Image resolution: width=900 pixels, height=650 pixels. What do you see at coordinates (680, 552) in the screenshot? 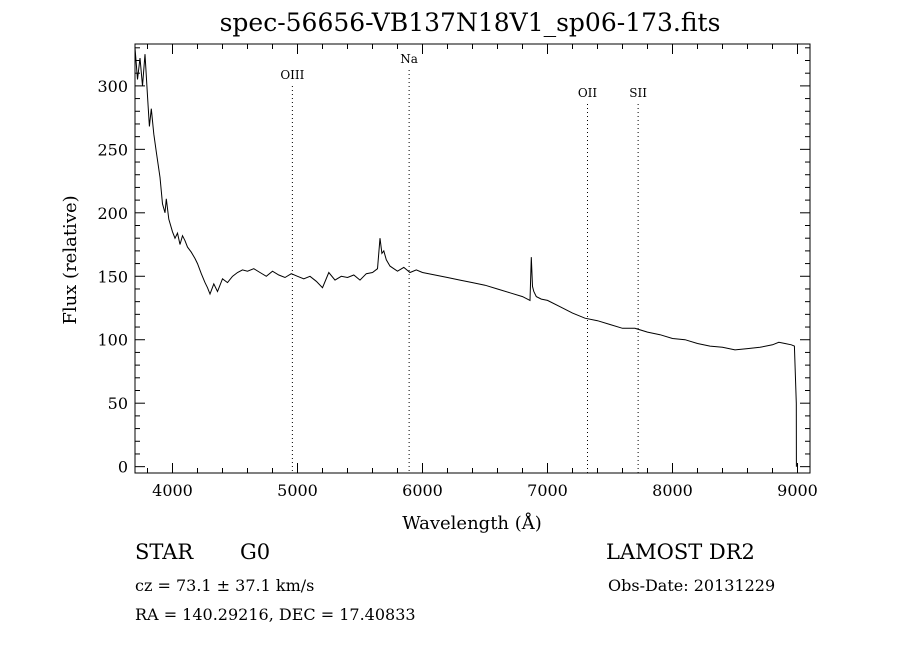
I see `survey-name: LAMOST DR2` at bounding box center [680, 552].